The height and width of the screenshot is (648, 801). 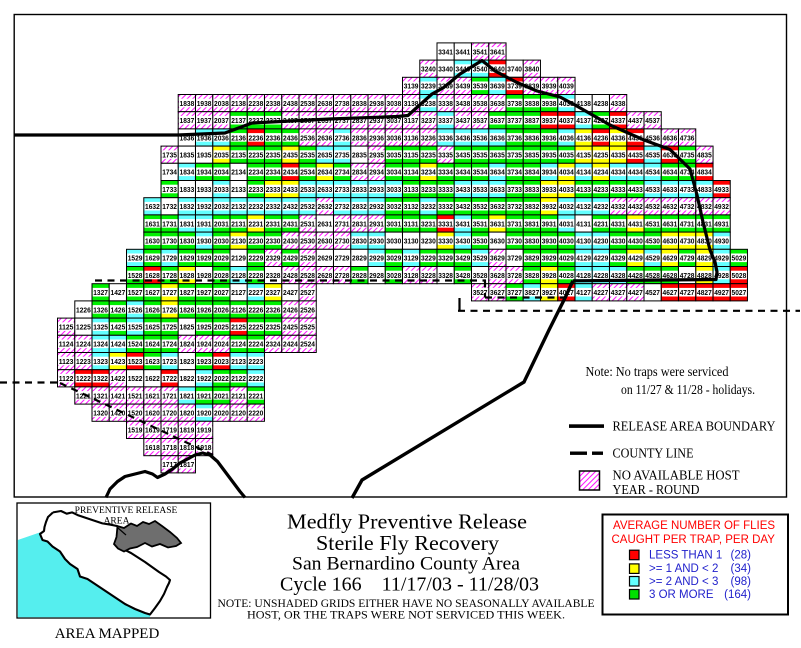 I want to click on svg-text: 2333, so click(x=273, y=189).